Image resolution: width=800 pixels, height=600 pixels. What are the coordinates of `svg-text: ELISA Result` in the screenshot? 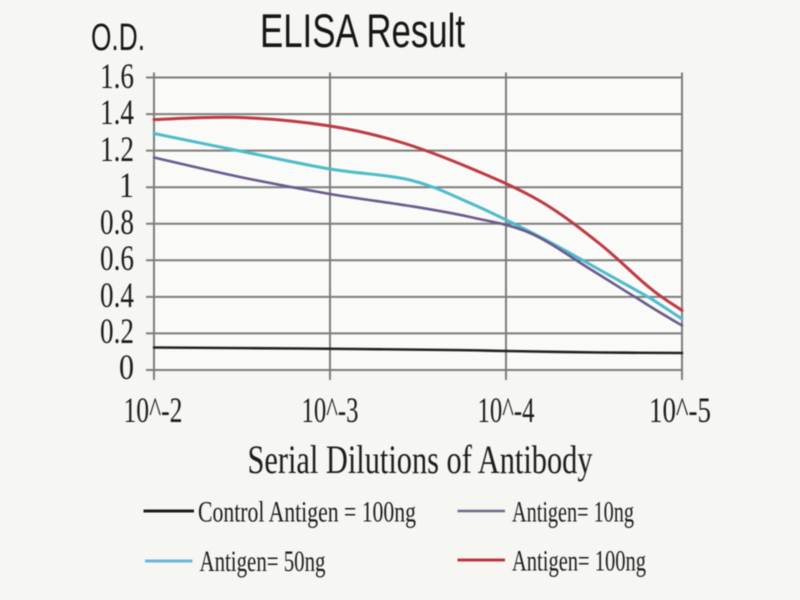 It's located at (362, 30).